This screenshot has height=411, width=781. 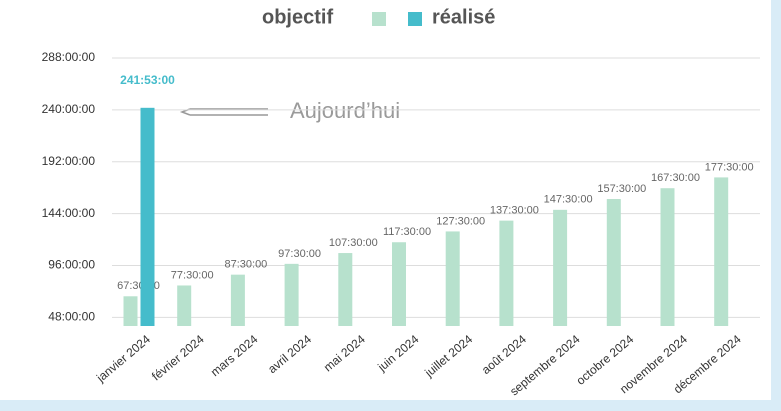 What do you see at coordinates (147, 80) in the screenshot?
I see `value-label: 241:53:00` at bounding box center [147, 80].